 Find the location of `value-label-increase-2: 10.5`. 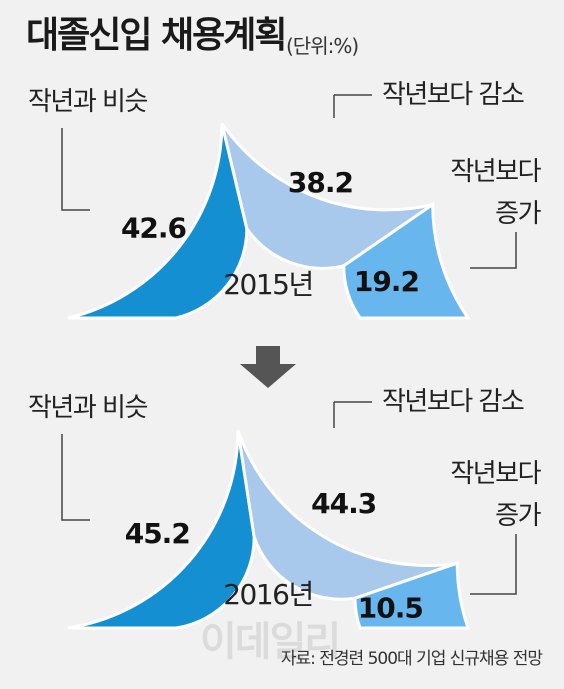

value-label-increase-2: 10.5 is located at coordinates (390, 608).